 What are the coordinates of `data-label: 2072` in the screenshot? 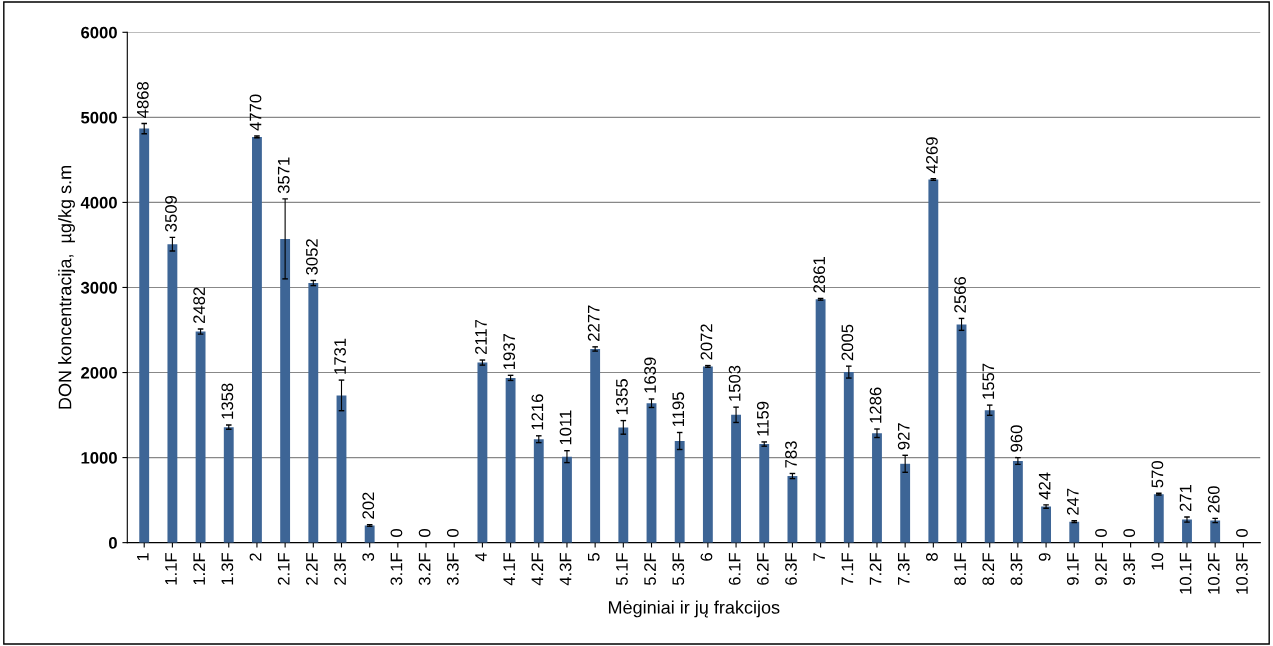 It's located at (706, 342).